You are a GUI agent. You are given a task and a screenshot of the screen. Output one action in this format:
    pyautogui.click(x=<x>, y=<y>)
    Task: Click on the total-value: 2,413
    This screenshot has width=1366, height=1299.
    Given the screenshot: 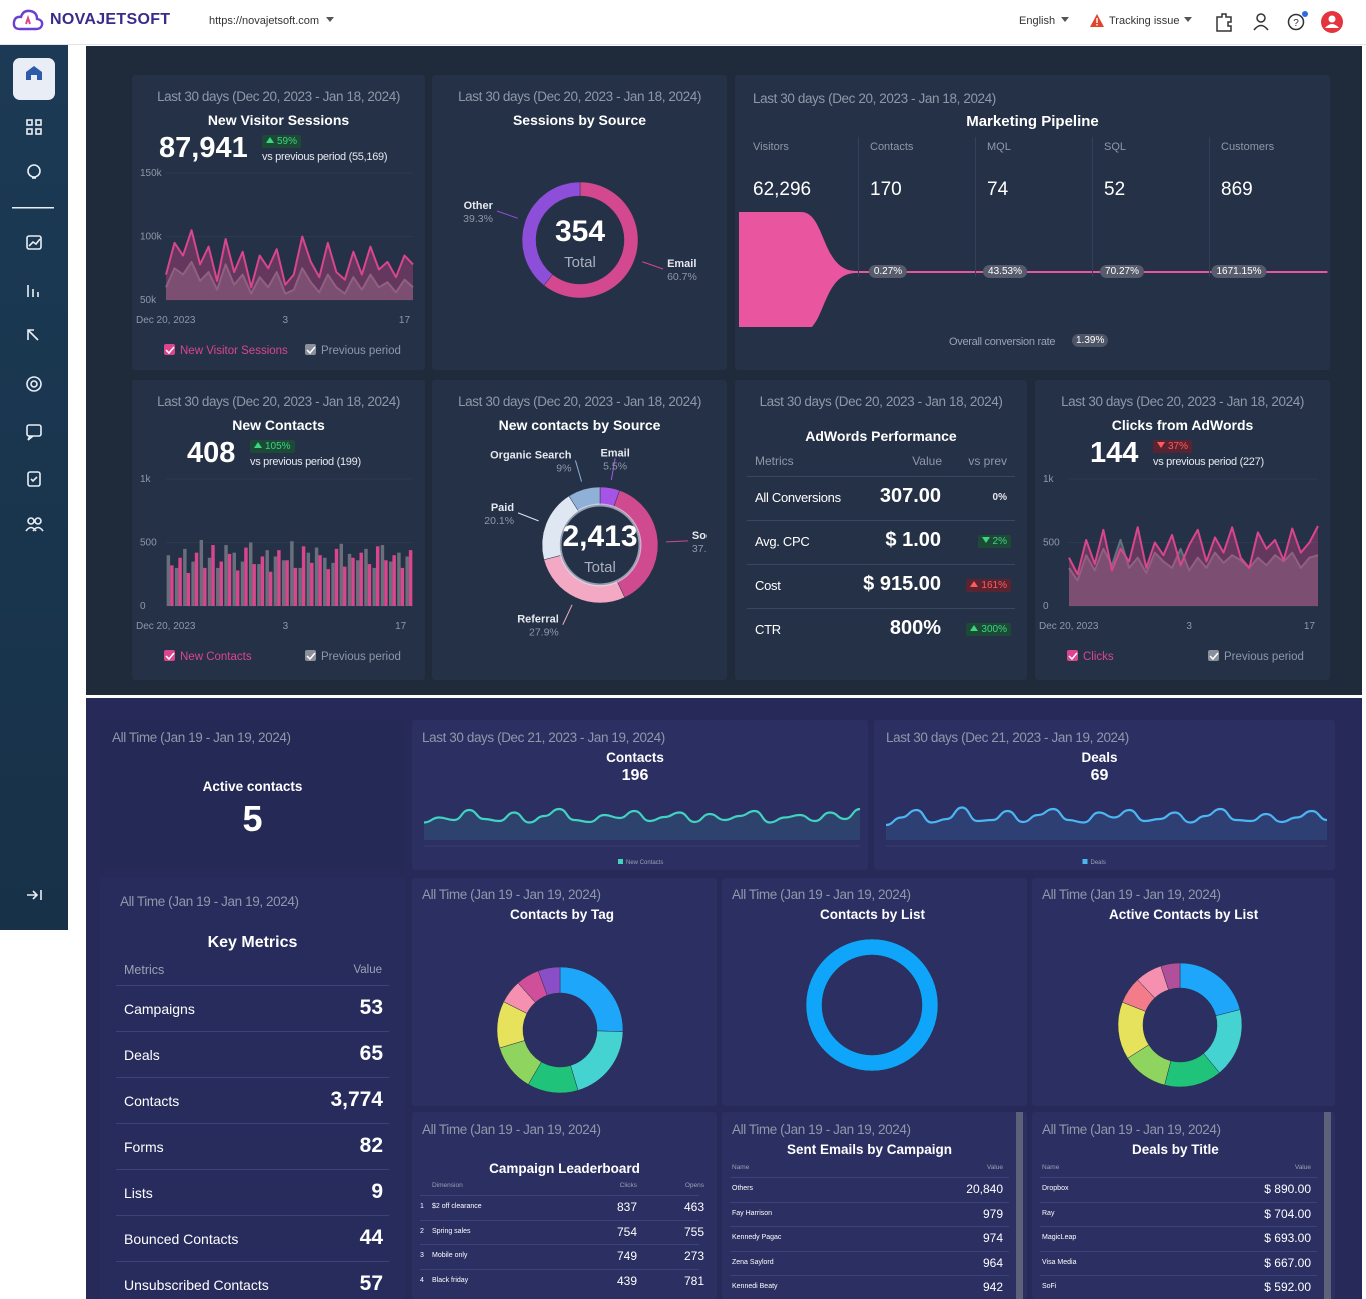 What is the action you would take?
    pyautogui.click(x=599, y=536)
    